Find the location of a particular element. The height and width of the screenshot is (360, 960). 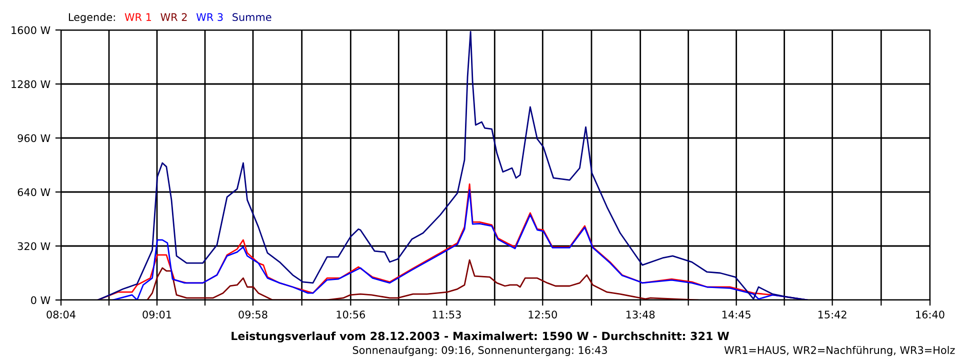

text: Sonnenaufgang: 09:16, Sonnenuntergang: 16:43 is located at coordinates (479, 351).